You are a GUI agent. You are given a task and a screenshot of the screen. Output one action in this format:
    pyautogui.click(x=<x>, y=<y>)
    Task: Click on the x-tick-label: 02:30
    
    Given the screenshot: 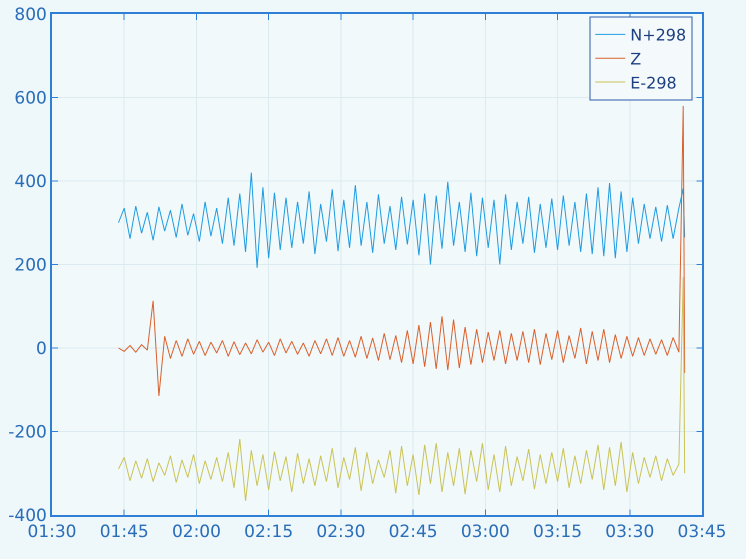 What is the action you would take?
    pyautogui.click(x=341, y=532)
    